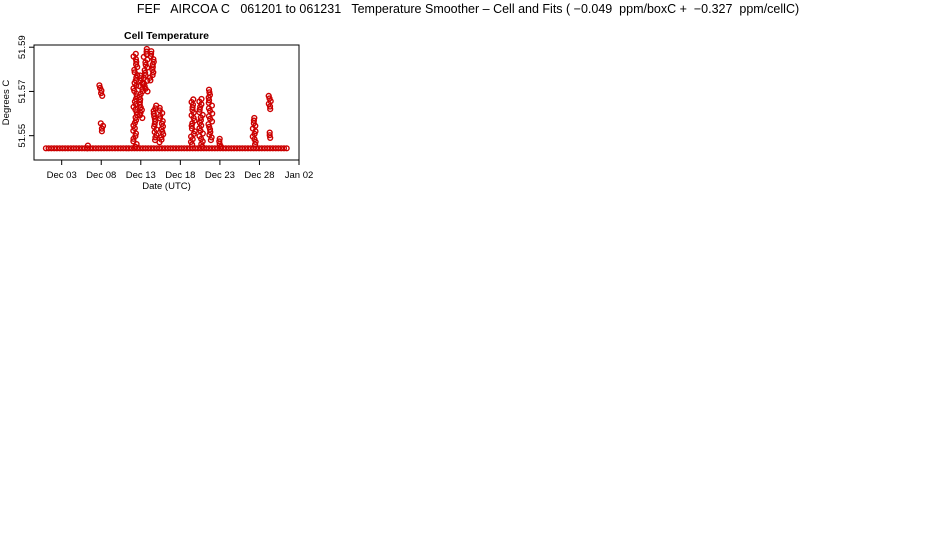 This screenshot has width=936, height=540. What do you see at coordinates (166, 186) in the screenshot?
I see `x-axis-label: Date (UTC)` at bounding box center [166, 186].